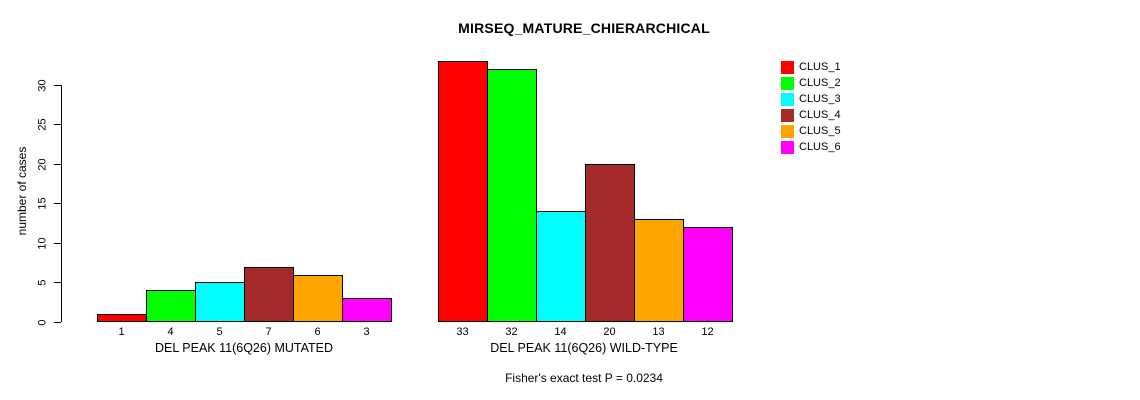 The height and width of the screenshot is (400, 1140). I want to click on bar-value-label: 20, so click(609, 332).